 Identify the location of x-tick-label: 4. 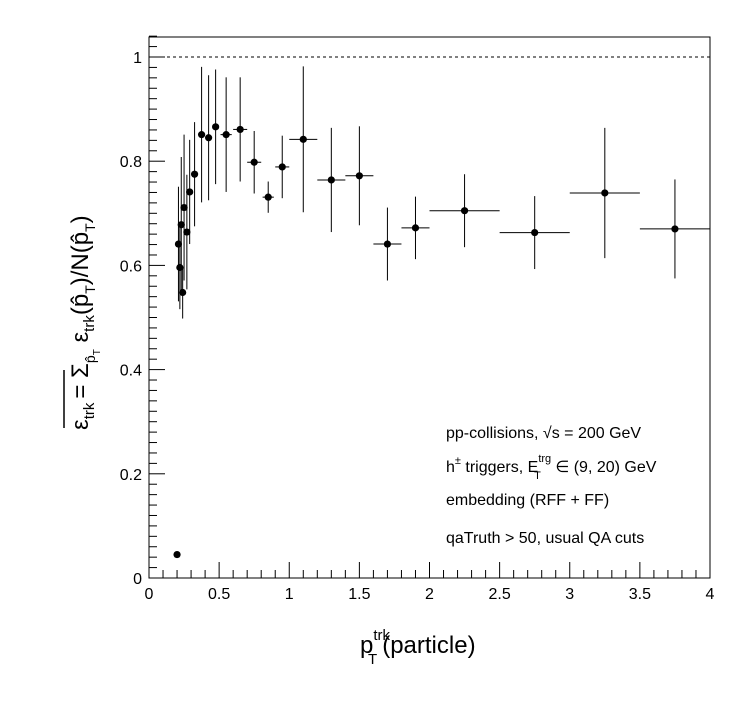
(710, 594).